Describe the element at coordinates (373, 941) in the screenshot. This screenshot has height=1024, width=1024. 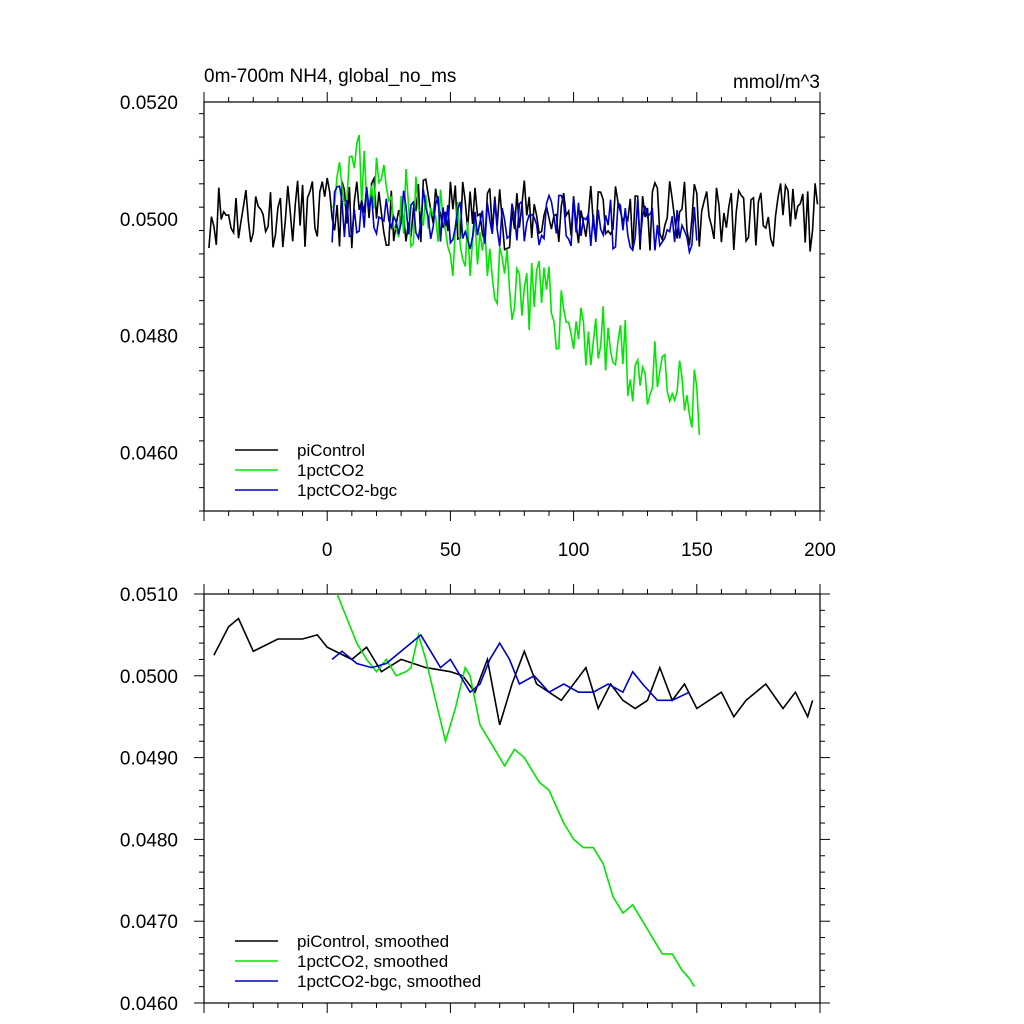
I see `bottom-legend-label: piControl, smoothed` at that location.